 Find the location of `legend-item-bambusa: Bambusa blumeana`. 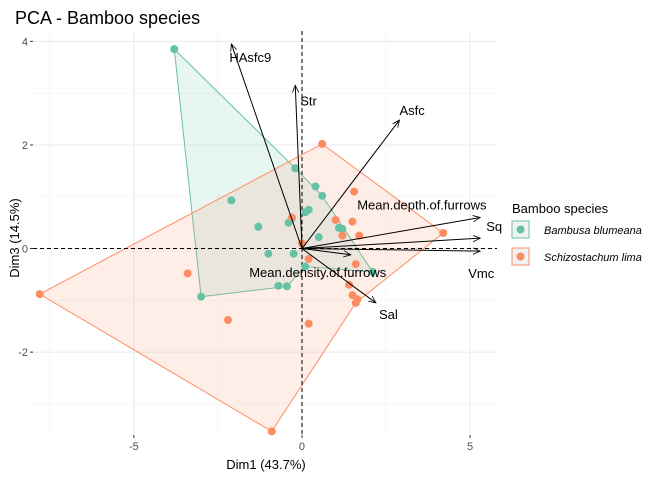

legend-item-bambusa: Bambusa blumeana is located at coordinates (576, 229).